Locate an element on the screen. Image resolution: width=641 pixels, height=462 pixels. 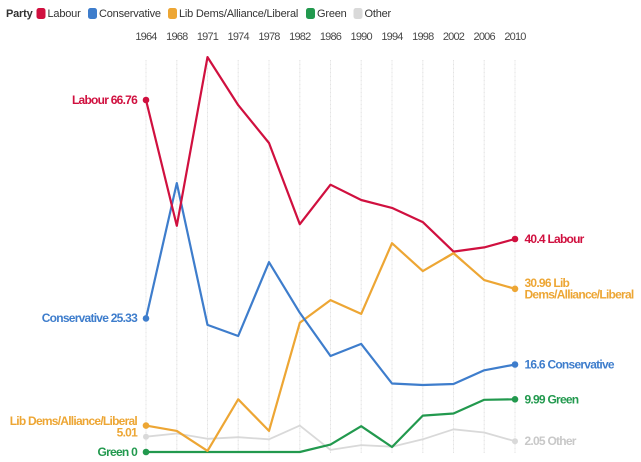
svg-text: 40.4 Labour is located at coordinates (555, 239).